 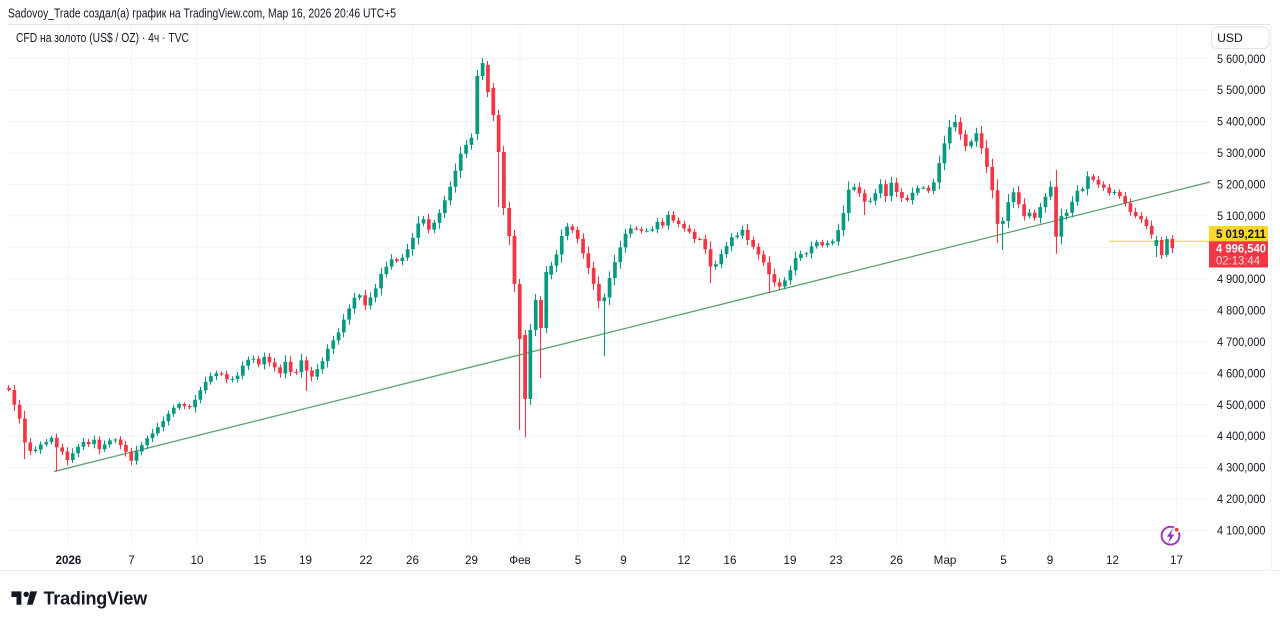 What do you see at coordinates (1241, 59) in the screenshot?
I see `svg-text: 5 600,000` at bounding box center [1241, 59].